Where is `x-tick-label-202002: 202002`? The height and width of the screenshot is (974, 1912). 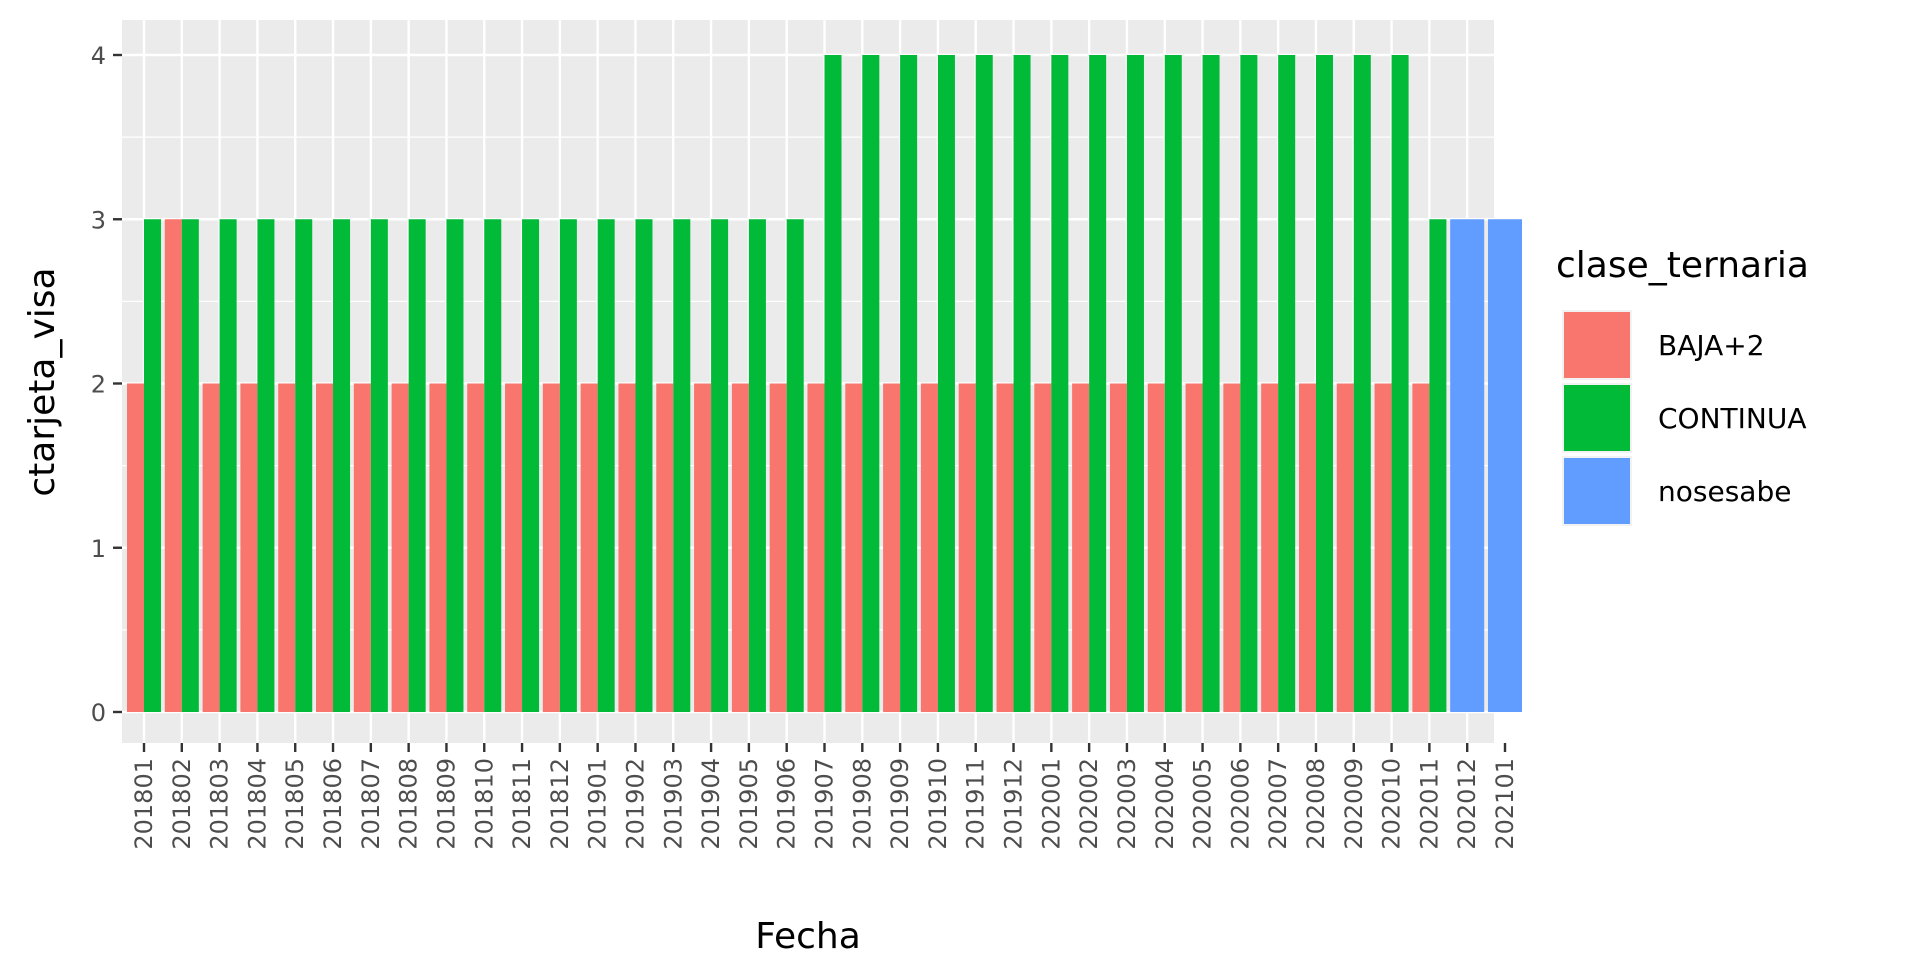 x-tick-label-202002: 202002 is located at coordinates (1089, 804).